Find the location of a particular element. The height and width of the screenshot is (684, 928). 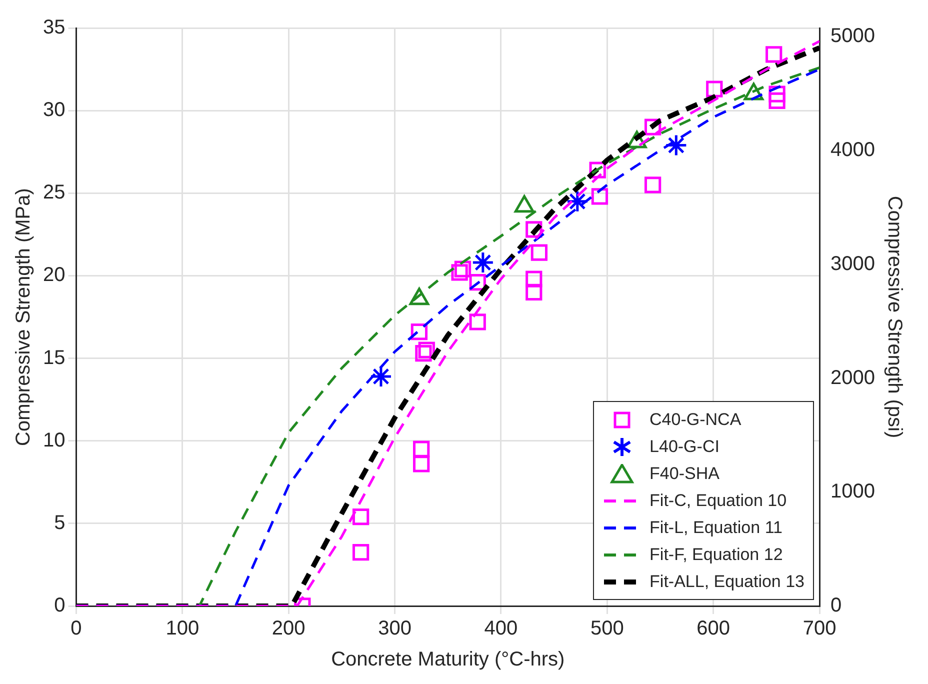

x-tick-label: 400 is located at coordinates (501, 629).